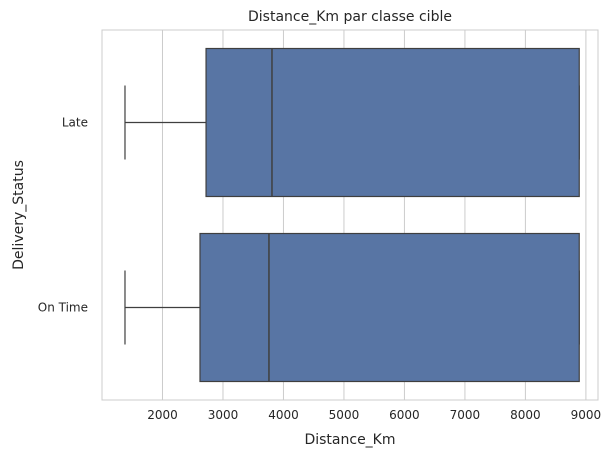 This screenshot has width=609, height=462. Describe the element at coordinates (283, 415) in the screenshot. I see `x-tick-label: 4000` at that location.